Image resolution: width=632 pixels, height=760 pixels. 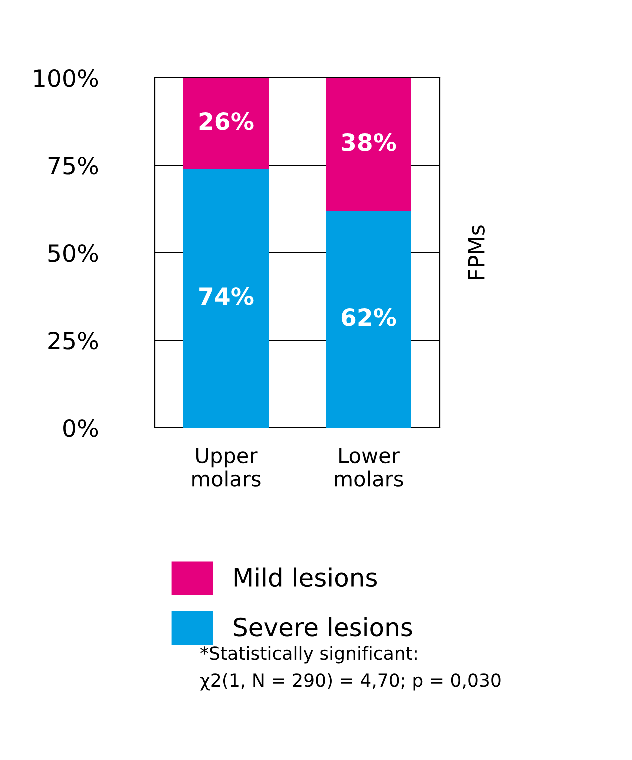 I want to click on y-tick-label: 0%, so click(x=81, y=428).